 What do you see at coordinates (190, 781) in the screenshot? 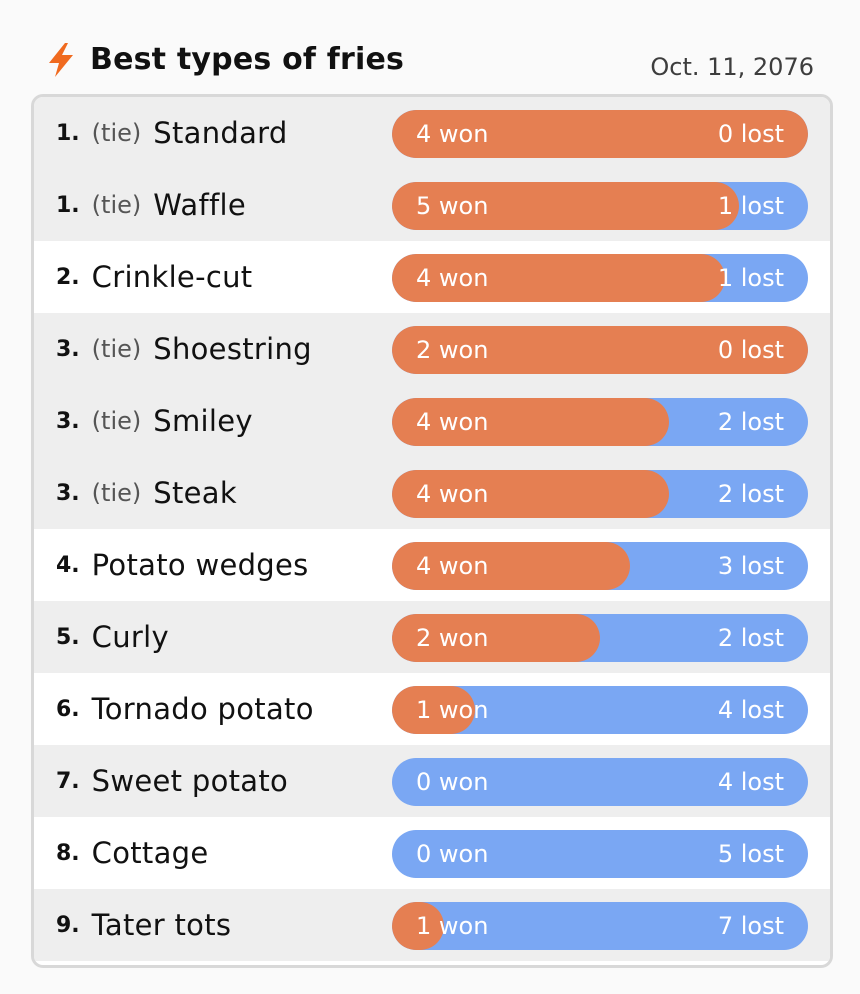
I see `fry-name: Sweet potato` at bounding box center [190, 781].